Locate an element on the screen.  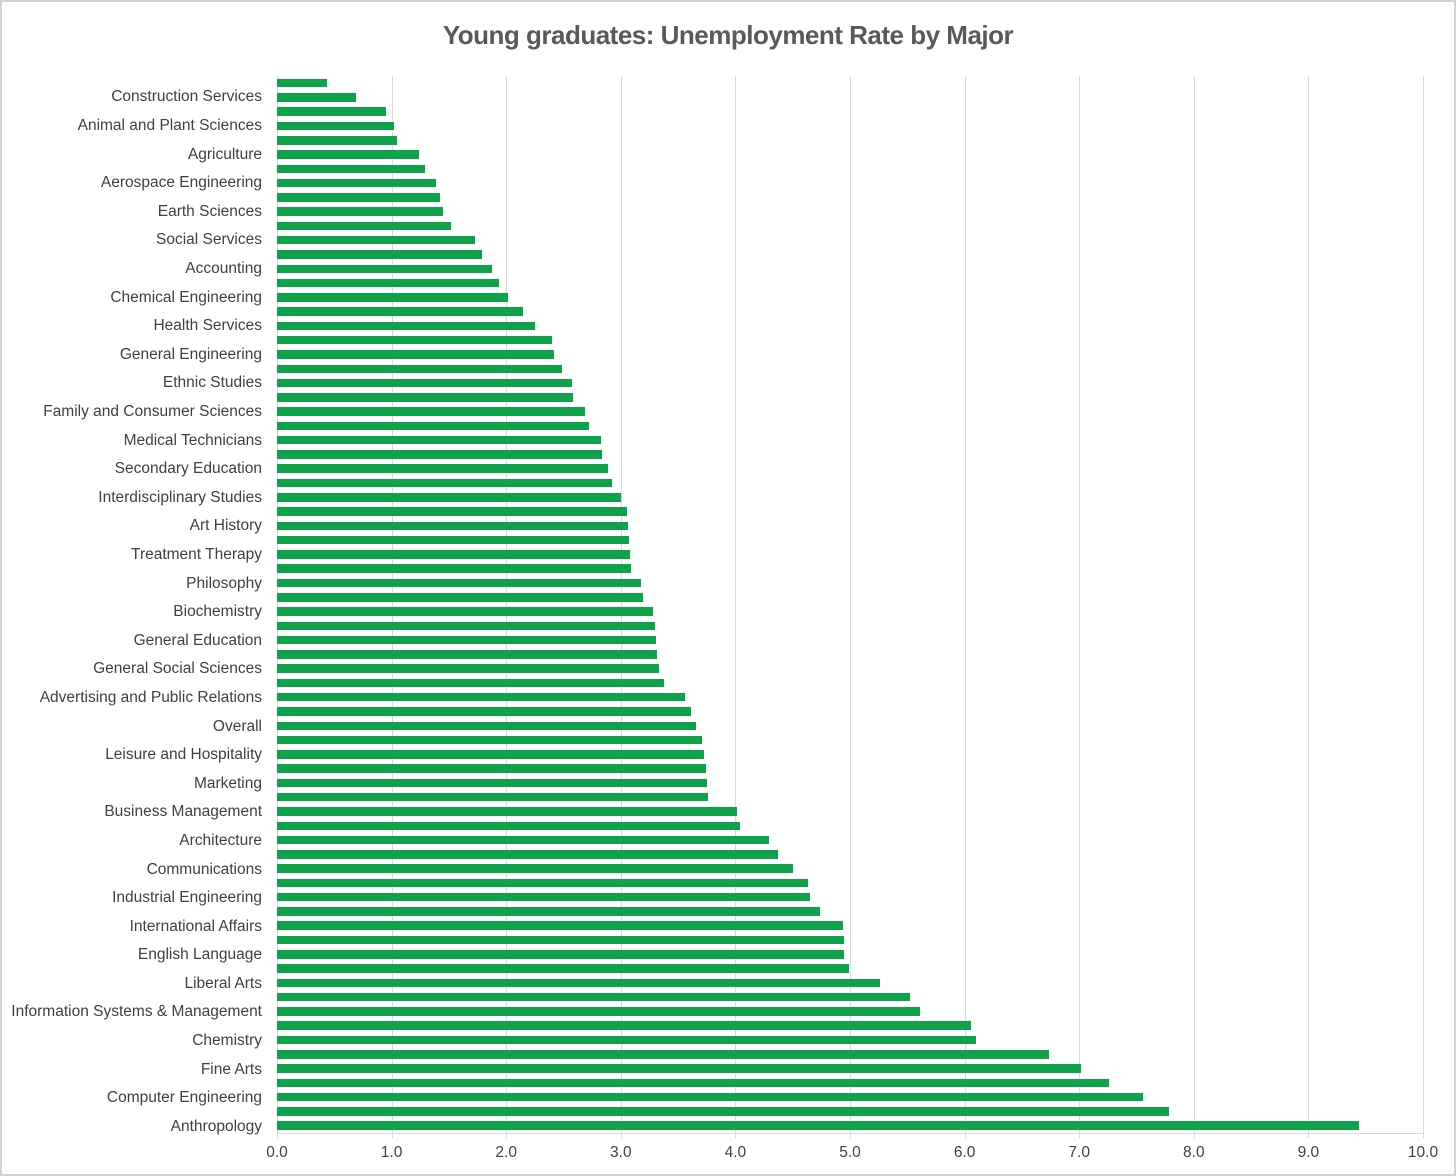
category-label: Ethnic Studies is located at coordinates (212, 383).